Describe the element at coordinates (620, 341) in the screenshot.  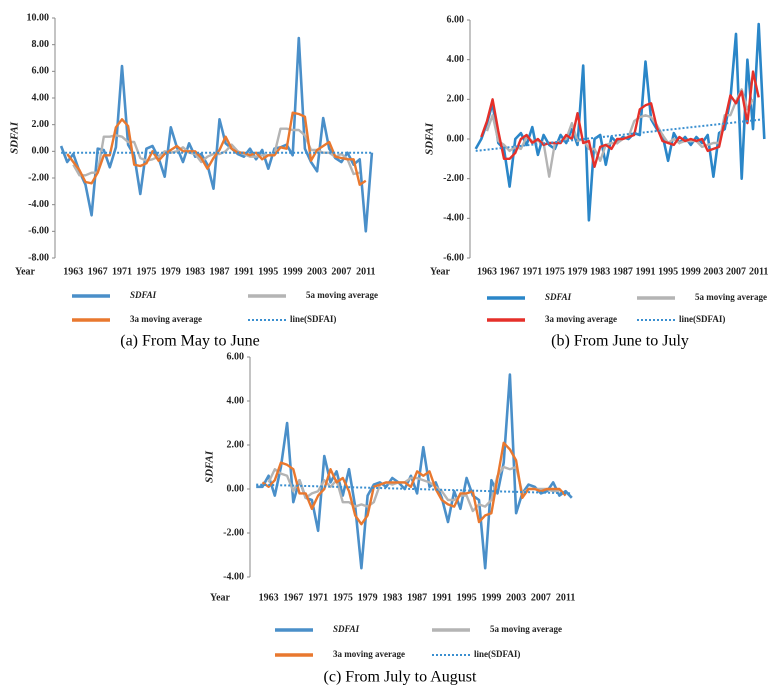
I see `caption: (b) From June to July` at that location.